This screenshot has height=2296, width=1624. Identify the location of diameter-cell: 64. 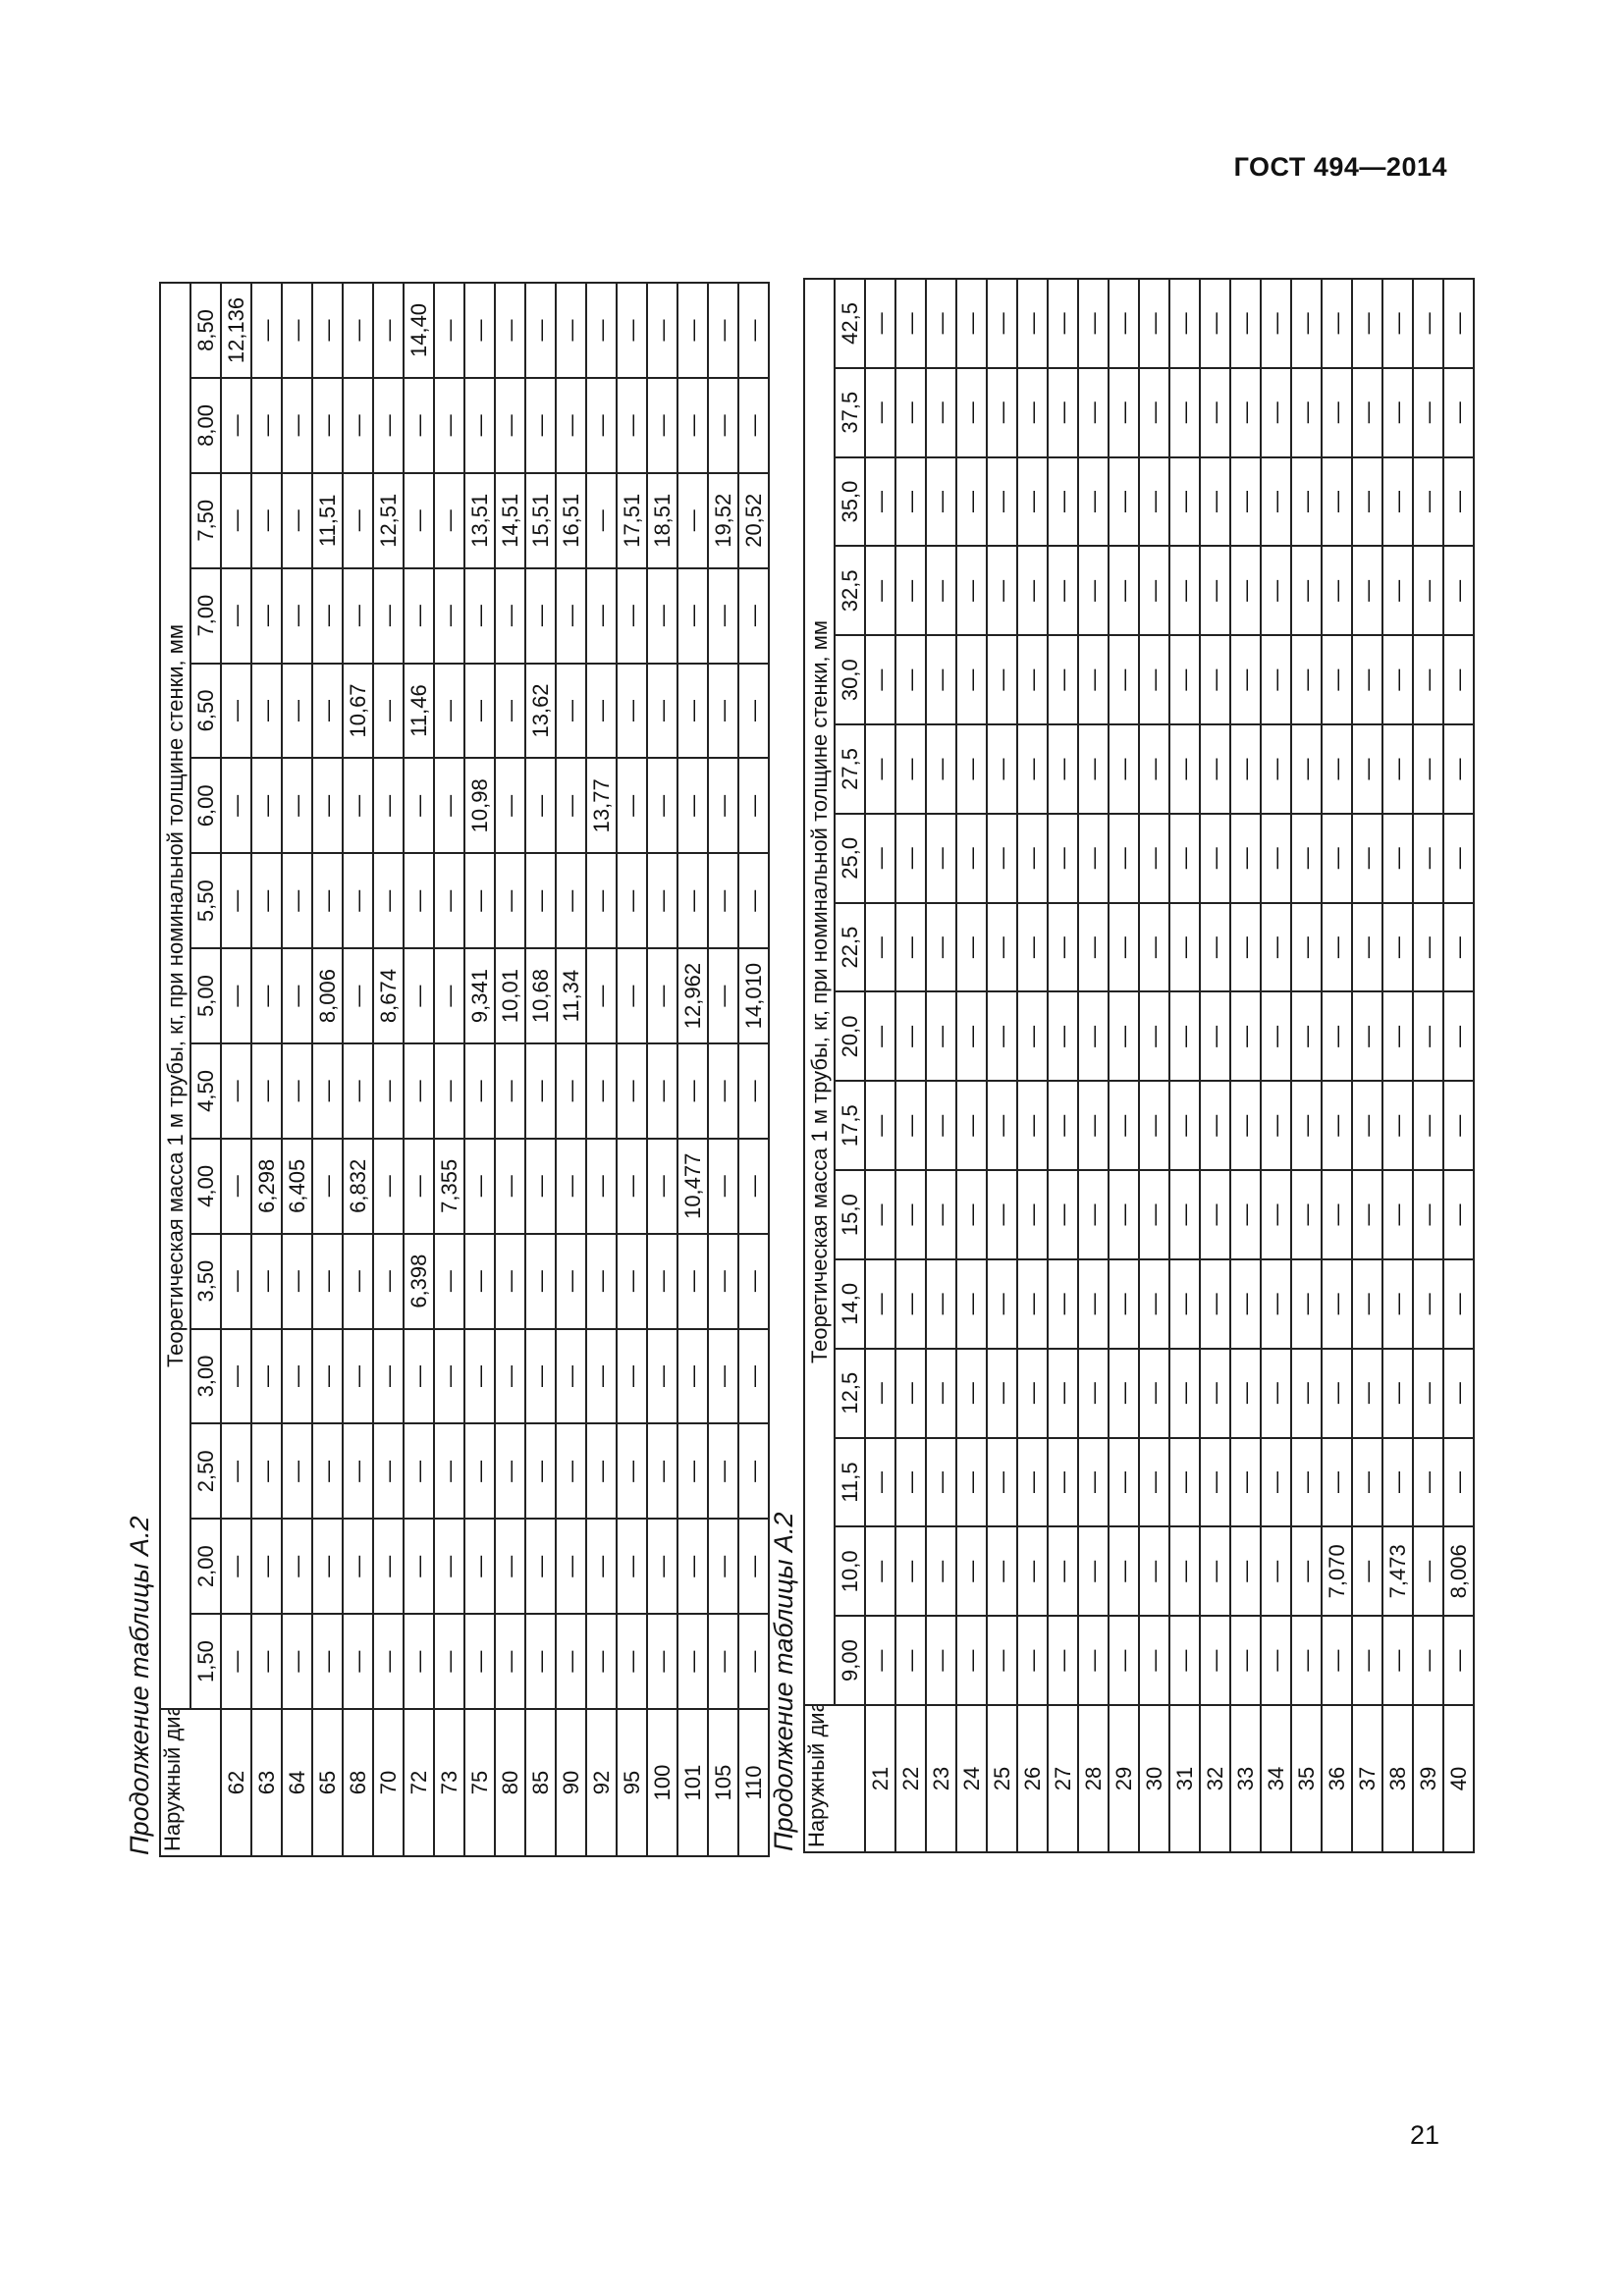
(297, 1782).